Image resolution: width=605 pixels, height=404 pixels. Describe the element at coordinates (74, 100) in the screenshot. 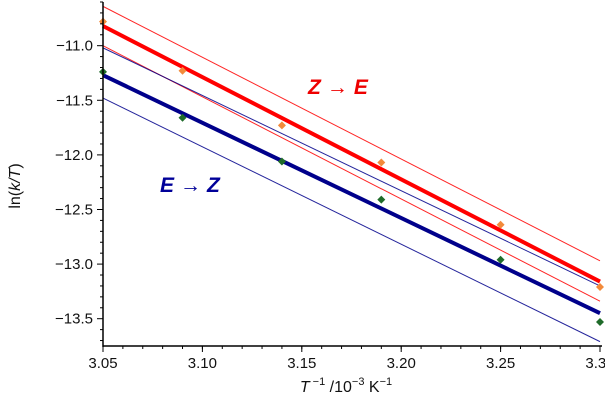

I see `y-tick-label: −11.5` at that location.